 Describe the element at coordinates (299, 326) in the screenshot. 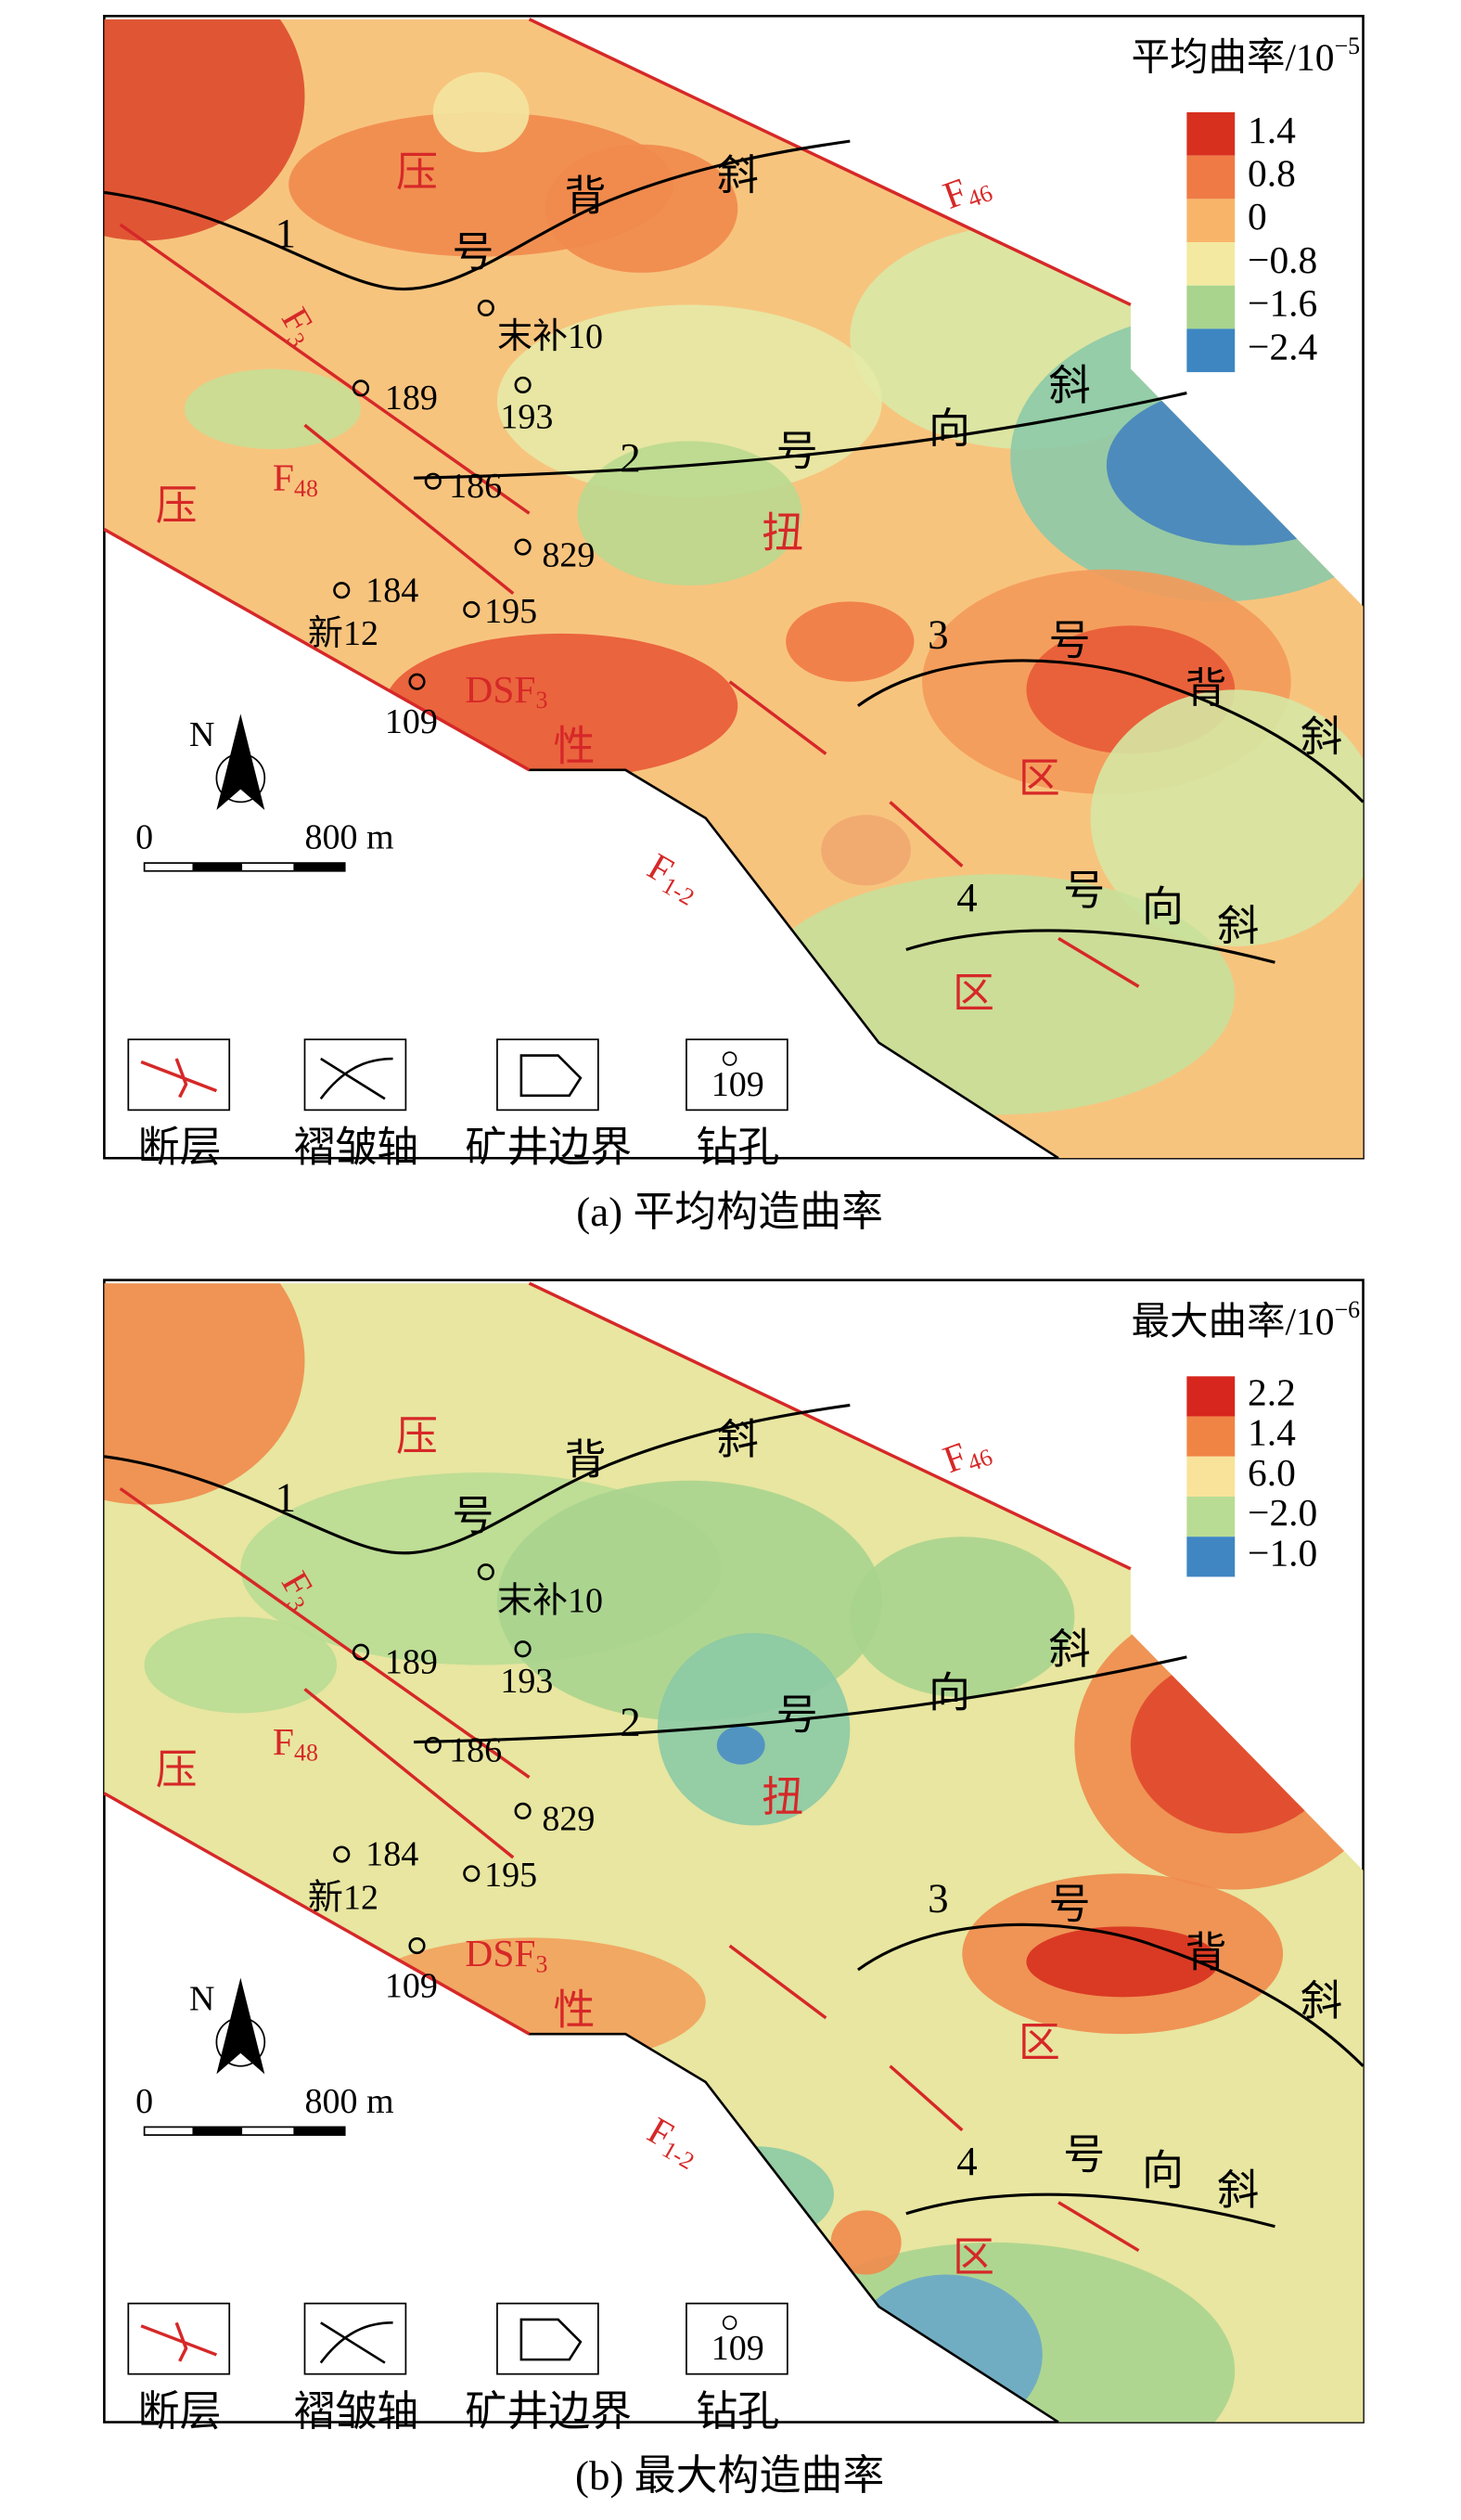

I see `fault-label: F3` at that location.